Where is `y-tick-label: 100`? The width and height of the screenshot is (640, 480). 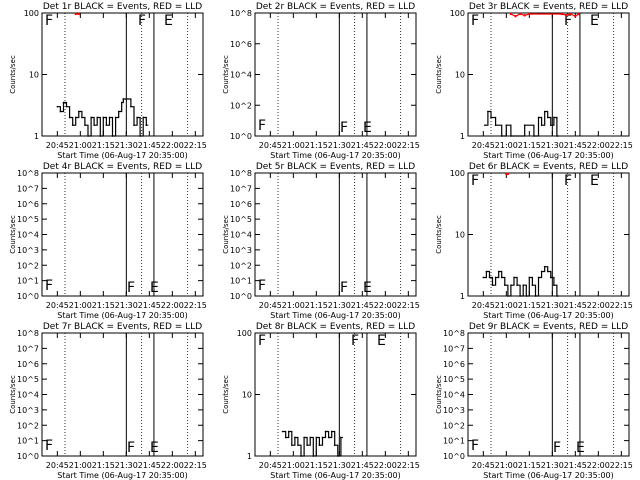
y-tick-label: 100 is located at coordinates (244, 333).